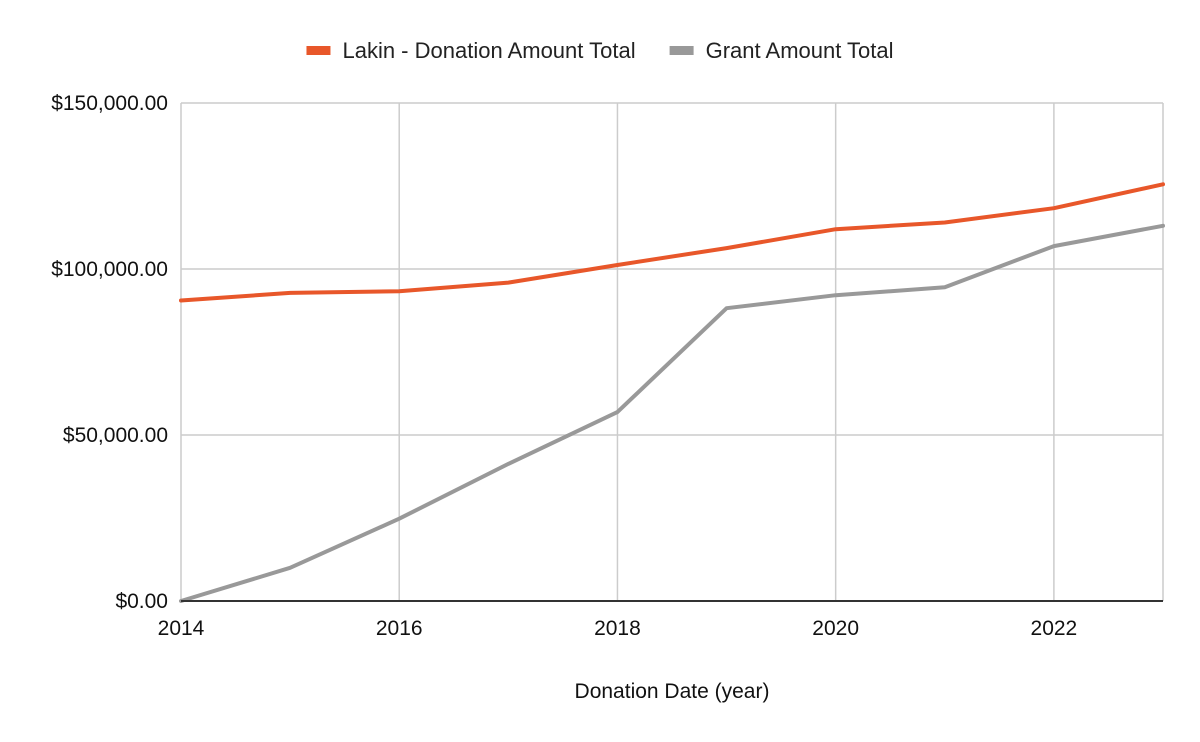  I want to click on x-tick-label: 2020, so click(835, 628).